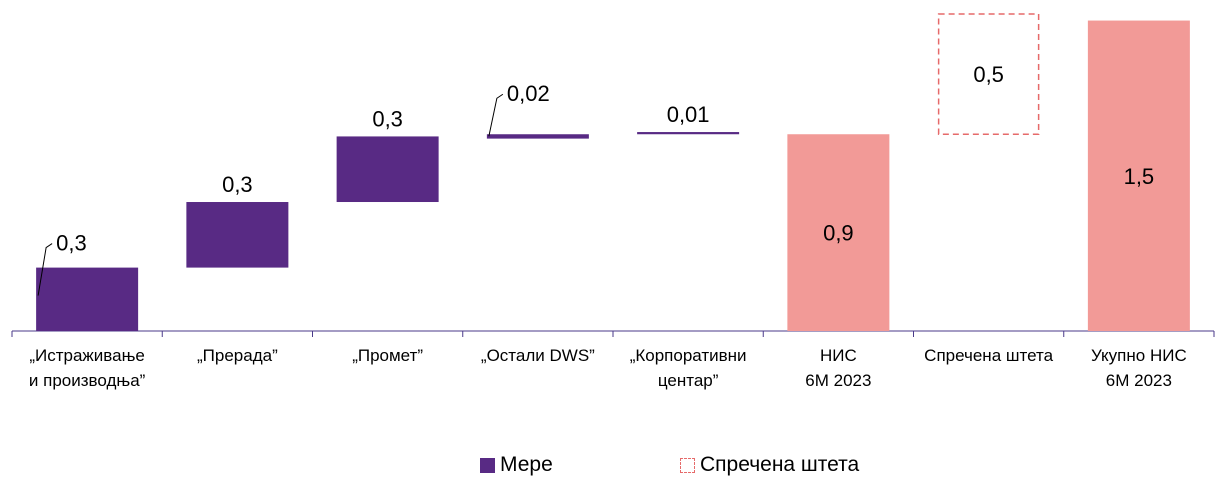 The image size is (1226, 479). What do you see at coordinates (526, 464) in the screenshot?
I see `legend-label-mere: Мере` at bounding box center [526, 464].